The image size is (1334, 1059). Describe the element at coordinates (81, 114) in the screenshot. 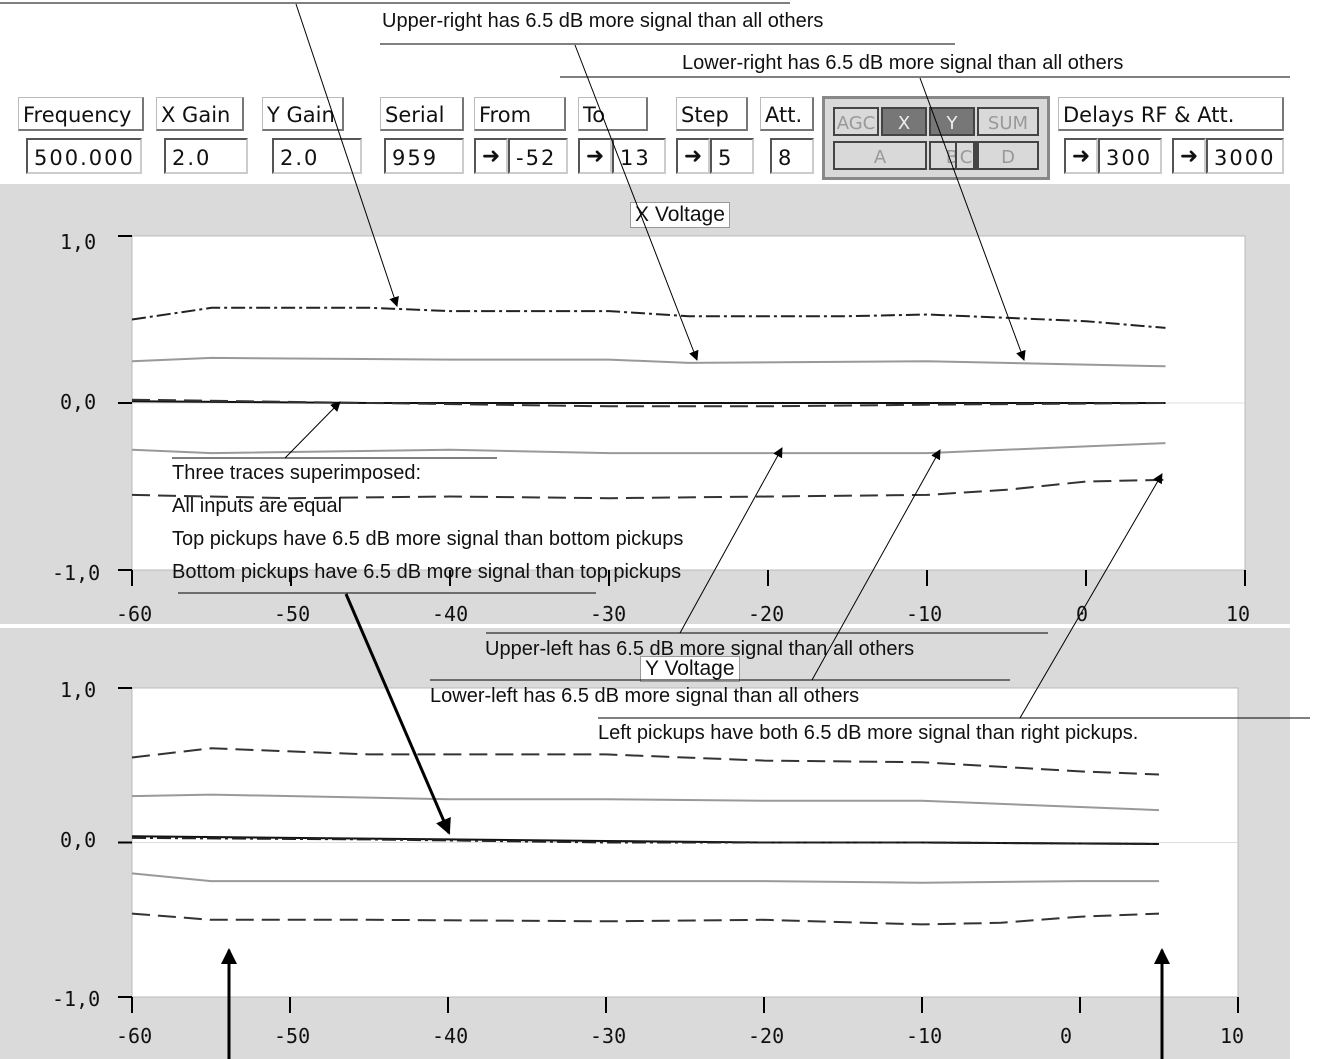

I see `frequency-label: Frequency` at that location.